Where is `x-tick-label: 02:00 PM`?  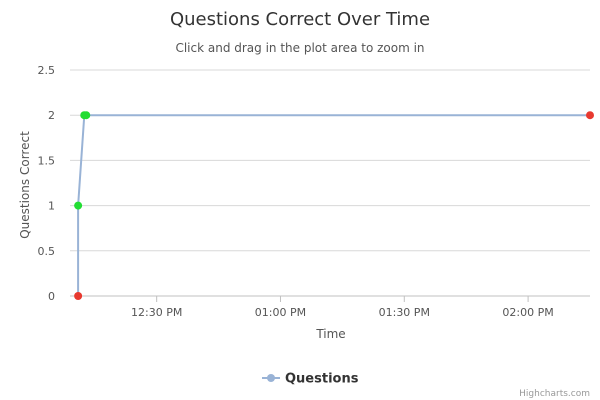
x-tick-label: 02:00 PM is located at coordinates (527, 312).